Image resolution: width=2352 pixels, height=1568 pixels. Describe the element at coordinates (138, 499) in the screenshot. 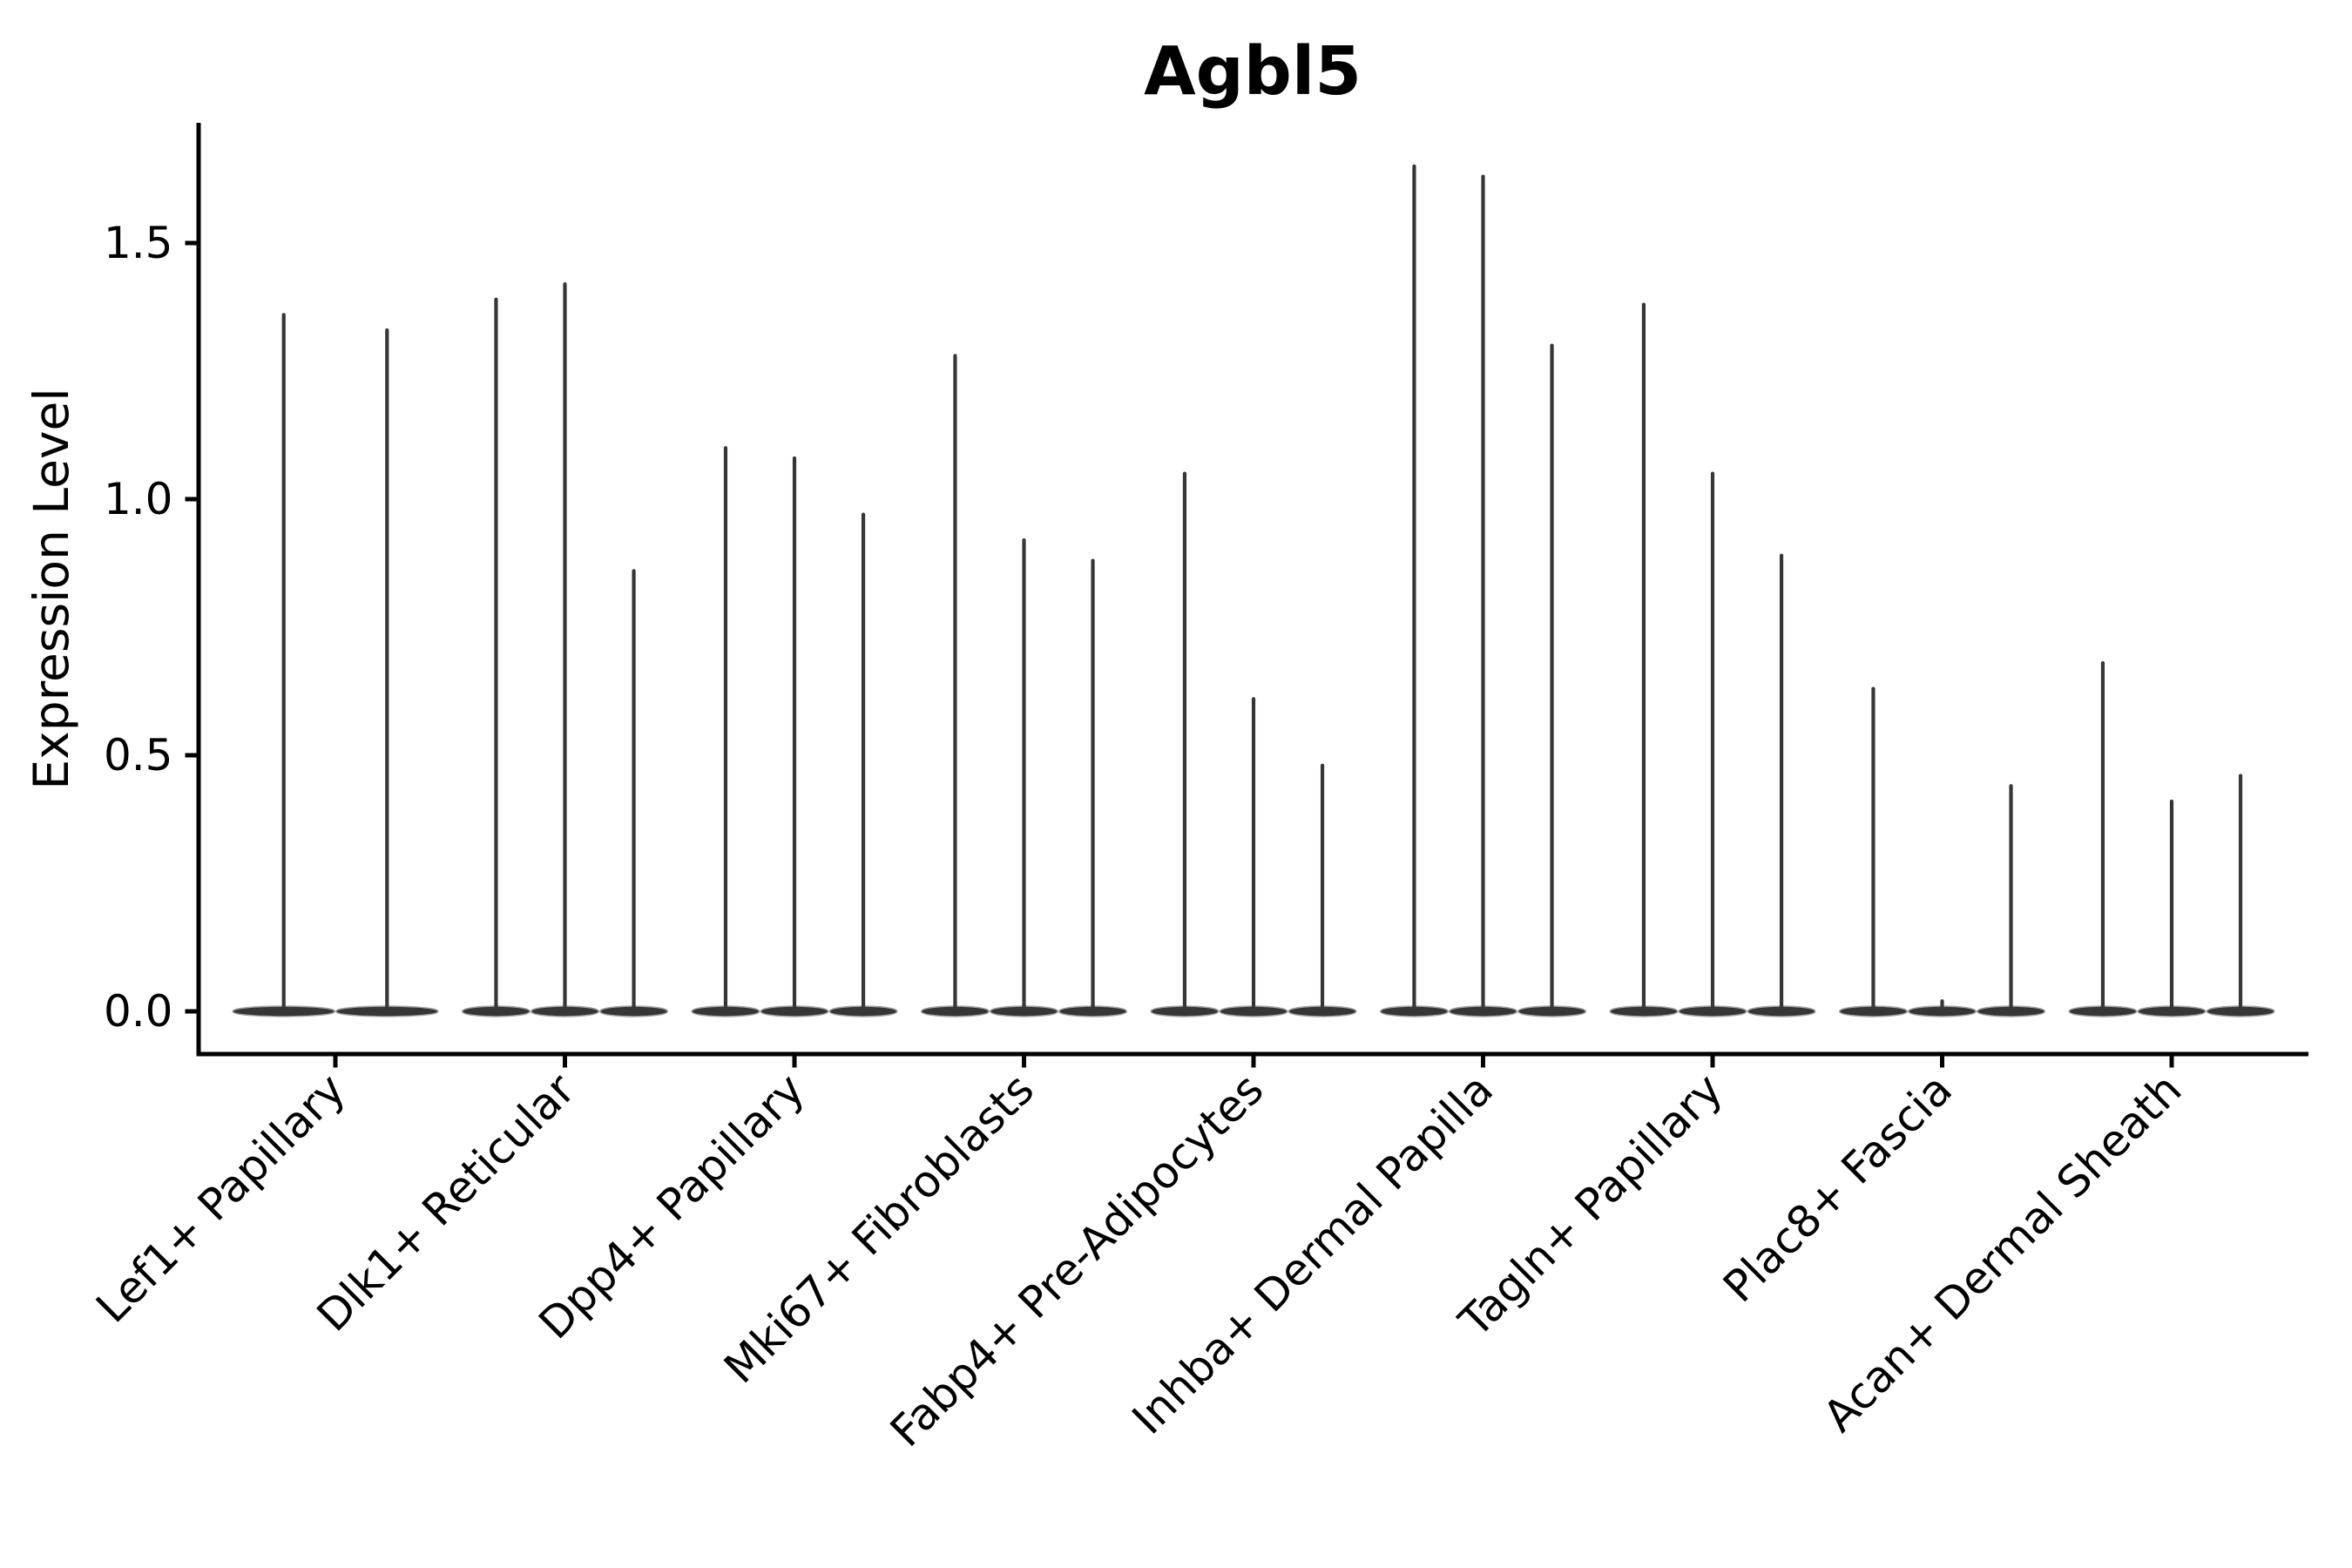

I see `y-tick-label: 1.0` at that location.